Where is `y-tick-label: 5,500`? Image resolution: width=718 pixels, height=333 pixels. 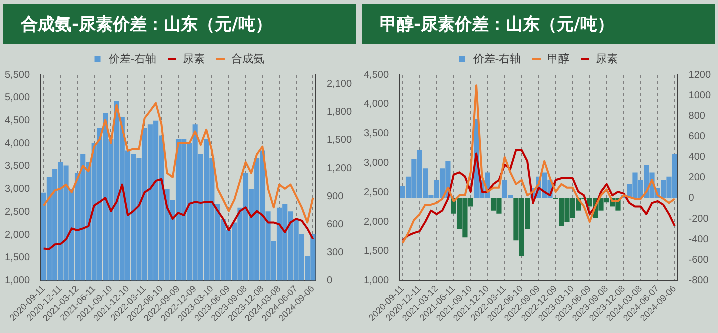
y-tick-label: 5,500 is located at coordinates (17, 75).